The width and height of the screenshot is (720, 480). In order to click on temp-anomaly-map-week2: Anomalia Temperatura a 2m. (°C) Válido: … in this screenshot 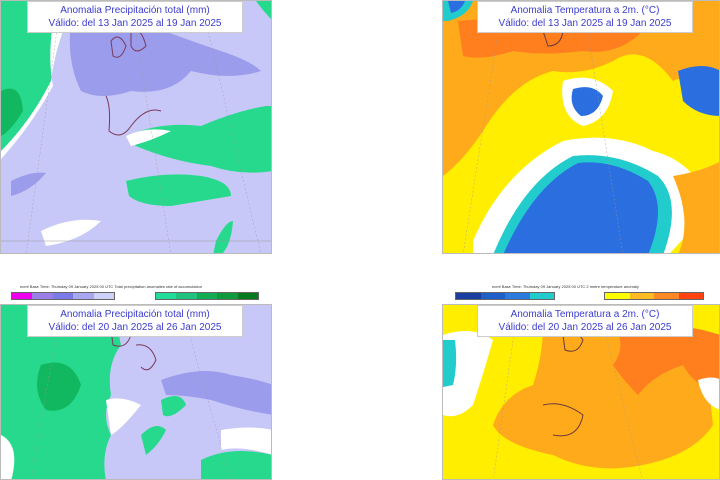, I will do `click(581, 392)`.